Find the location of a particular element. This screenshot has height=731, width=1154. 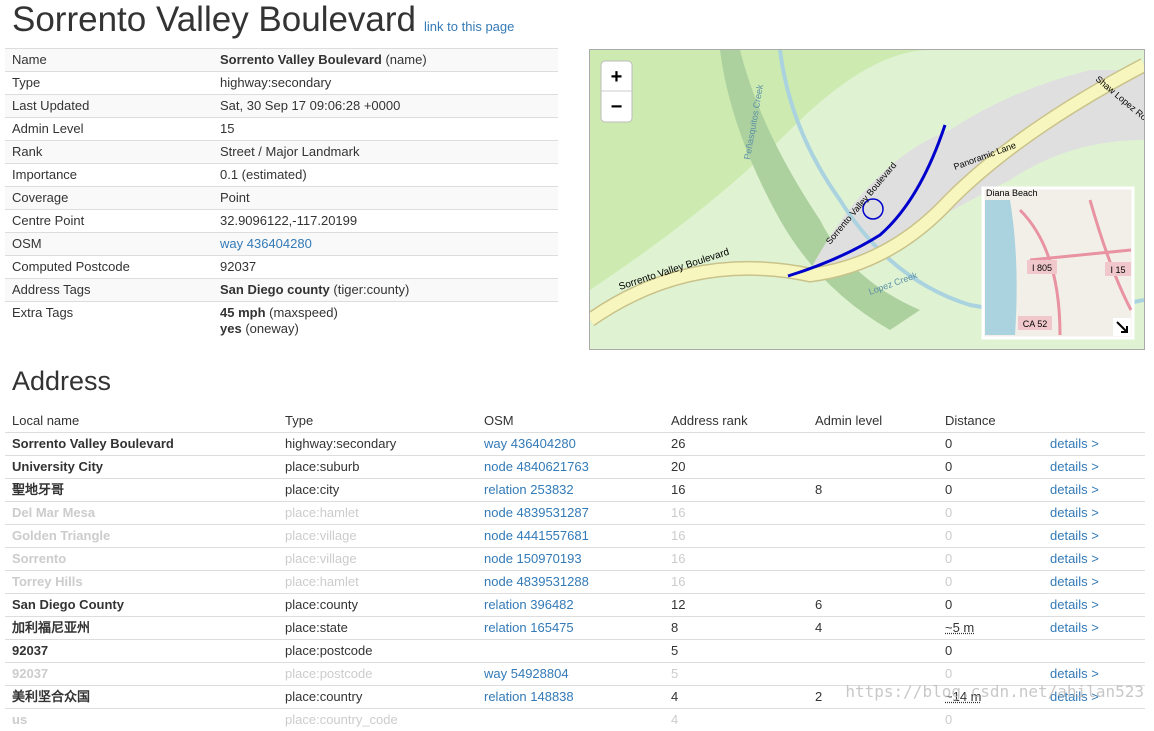

zoom-out: − is located at coordinates (617, 107).